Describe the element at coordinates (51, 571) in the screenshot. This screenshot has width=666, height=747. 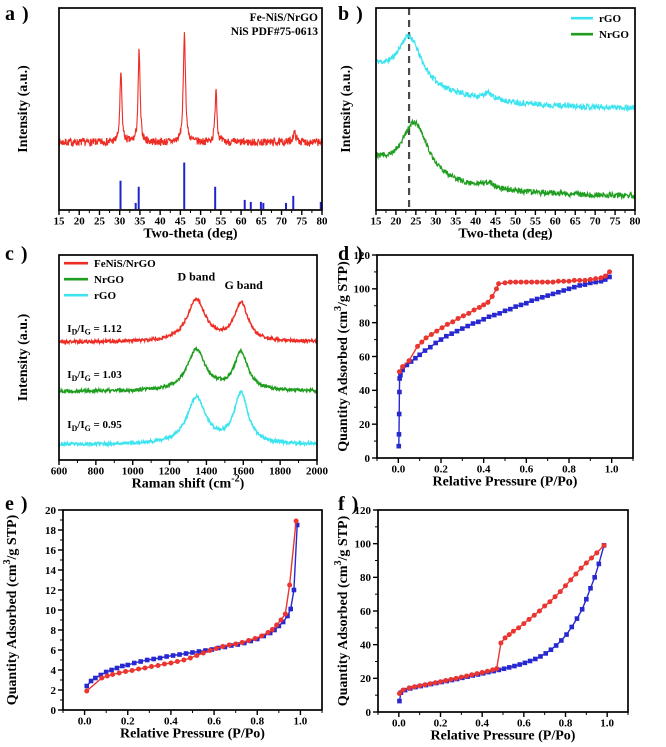
I see `svg-text: 14` at that location.